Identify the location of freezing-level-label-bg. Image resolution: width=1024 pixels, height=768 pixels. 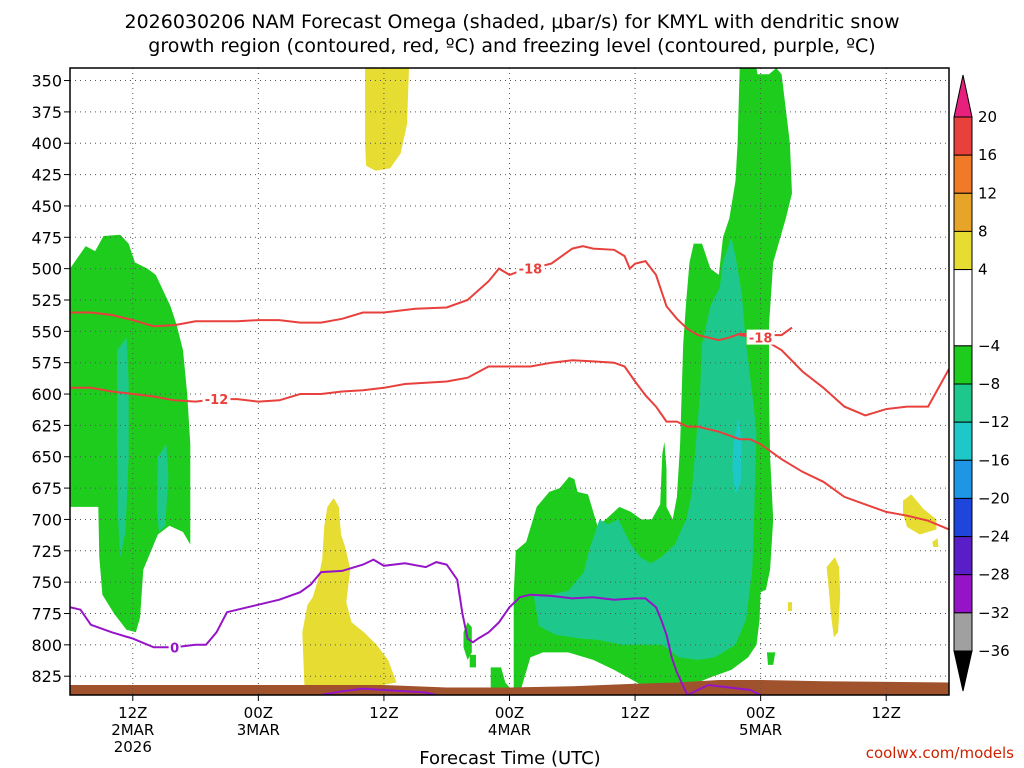
(174, 647).